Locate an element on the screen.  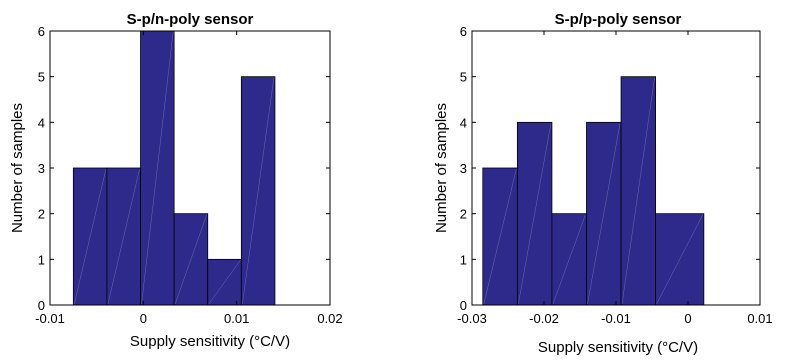
chart-title: S-p/p-poly sensor is located at coordinates (618, 19).